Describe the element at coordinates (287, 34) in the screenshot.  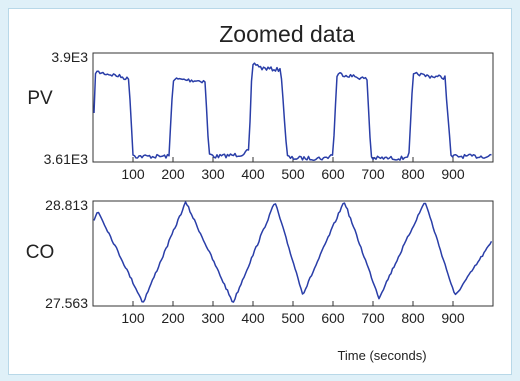
I see `chart-title: Zoomed data` at that location.